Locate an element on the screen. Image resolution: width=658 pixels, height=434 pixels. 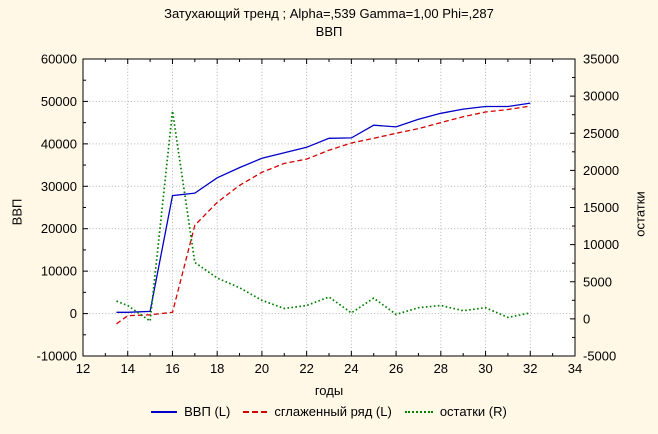
y-axis-label-right: остатки is located at coordinates (640, 214).